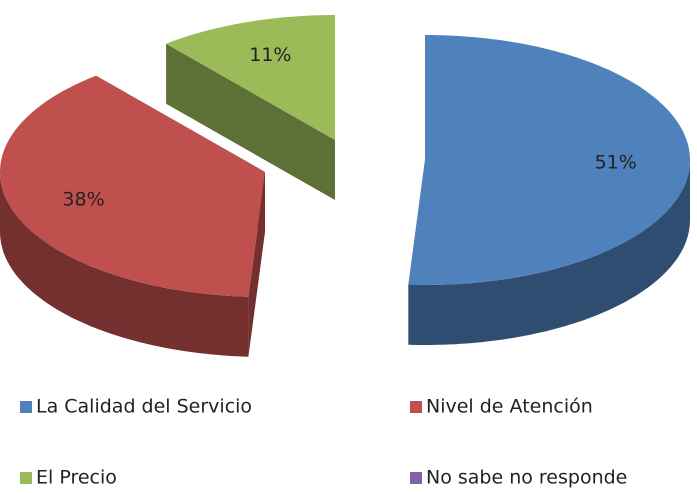 This screenshot has height=493, width=697. What do you see at coordinates (616, 162) in the screenshot?
I see `data-label: 51%` at bounding box center [616, 162].